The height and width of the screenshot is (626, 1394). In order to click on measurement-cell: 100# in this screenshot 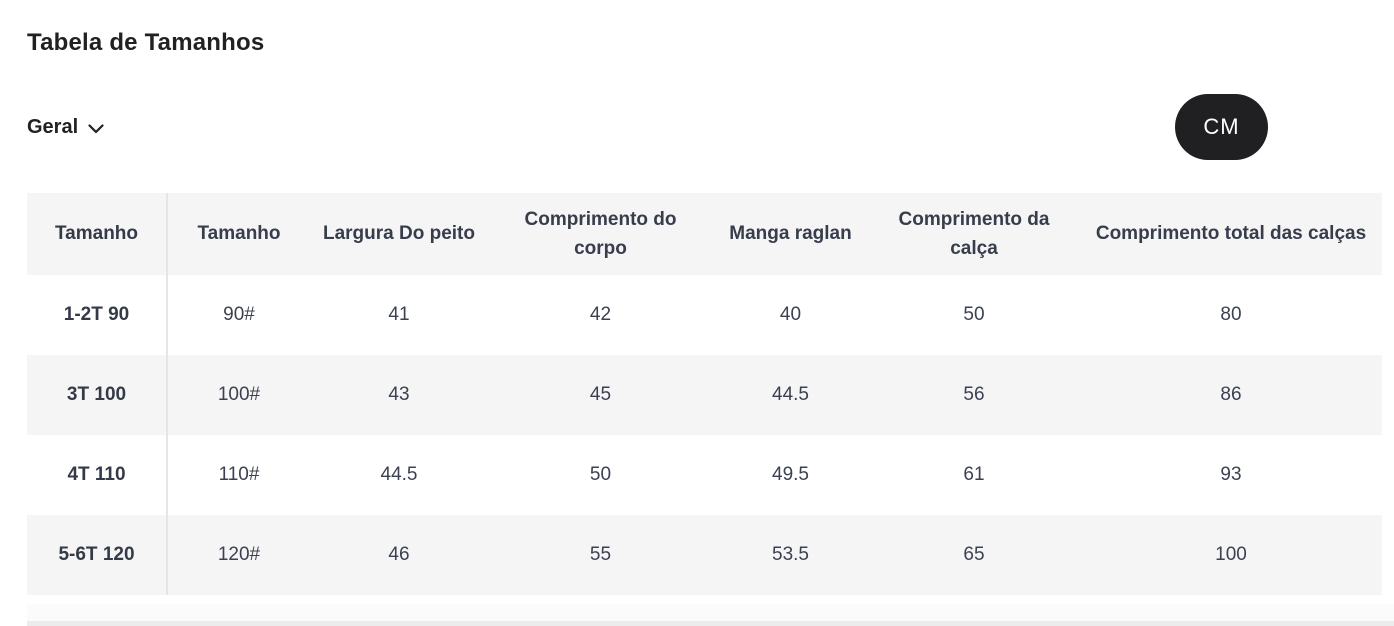, I will do `click(238, 395)`.